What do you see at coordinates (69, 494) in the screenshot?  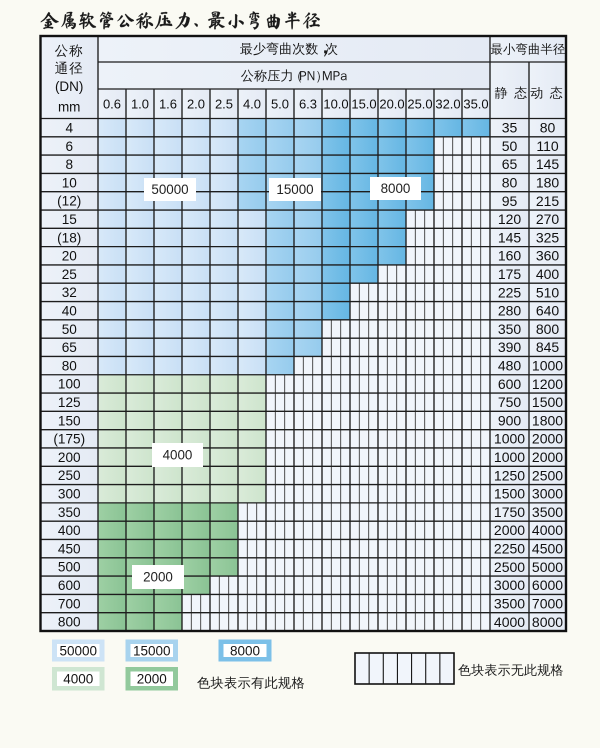 I see `svg-text: 300` at bounding box center [69, 494].